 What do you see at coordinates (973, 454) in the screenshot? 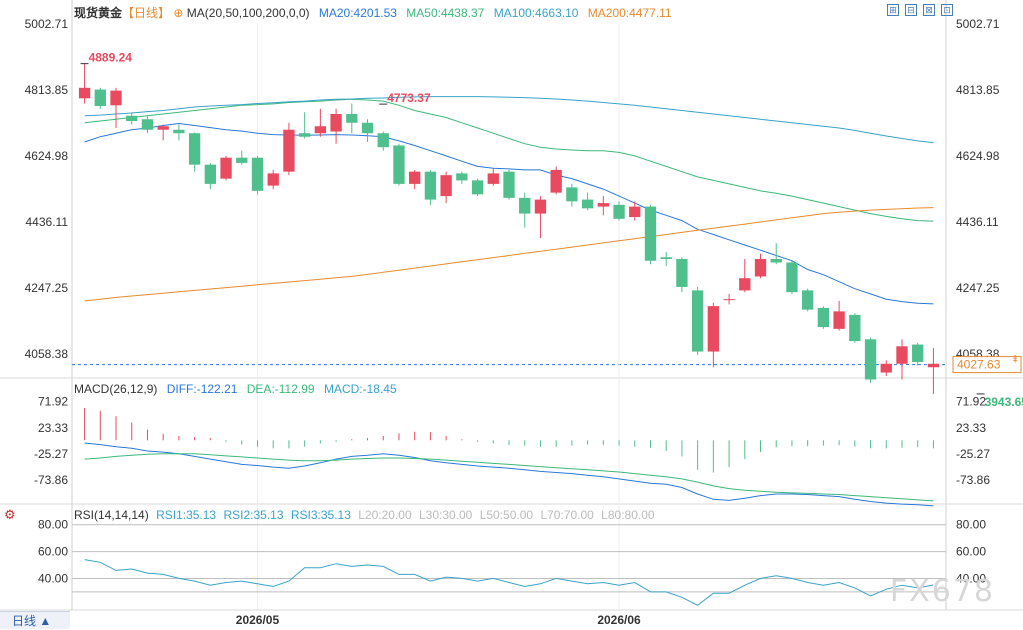
I see `macd-y-tick-label: -25.27` at bounding box center [973, 454].